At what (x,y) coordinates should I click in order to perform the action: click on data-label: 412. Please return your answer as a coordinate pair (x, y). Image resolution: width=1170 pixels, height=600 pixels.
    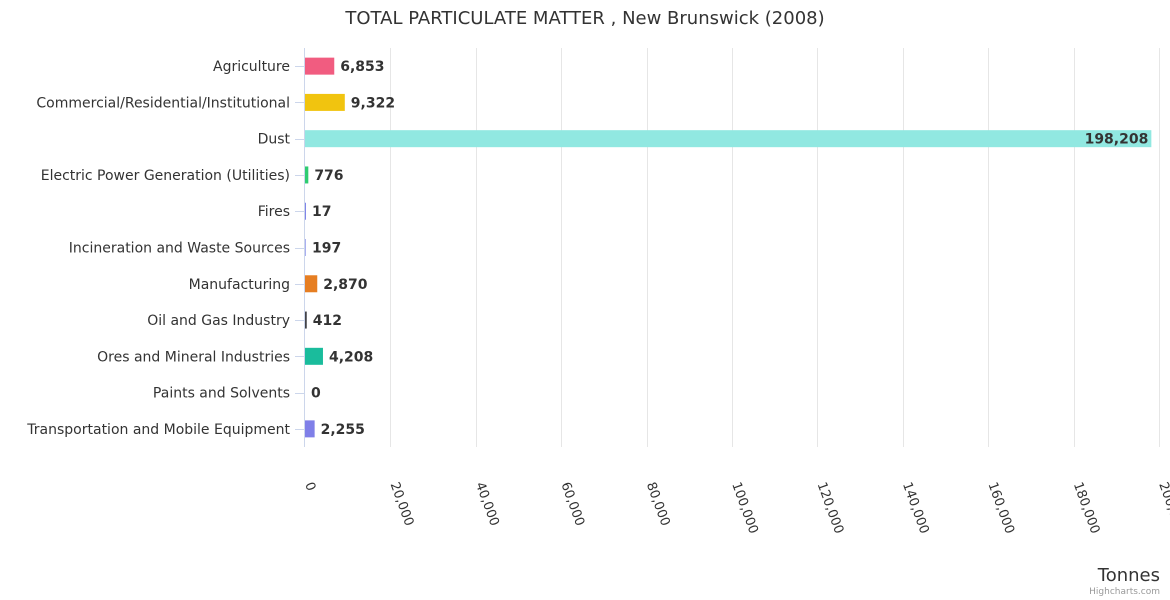
    Looking at the image, I should click on (327, 321).